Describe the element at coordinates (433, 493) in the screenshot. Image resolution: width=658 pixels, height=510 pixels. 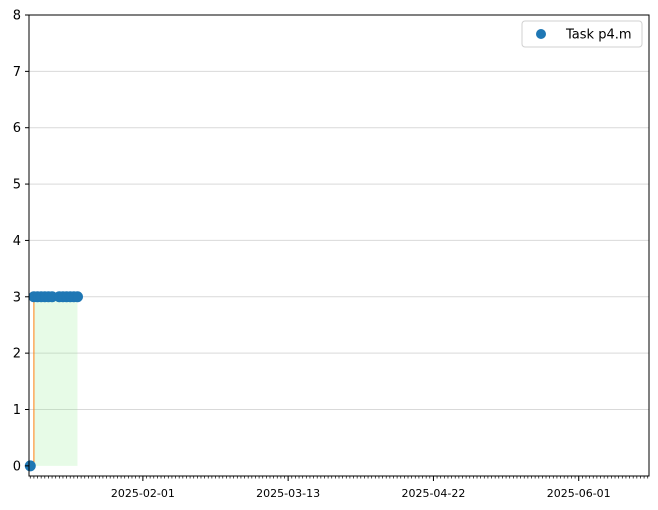
I see `x-tick-label: 2025-04-22` at that location.